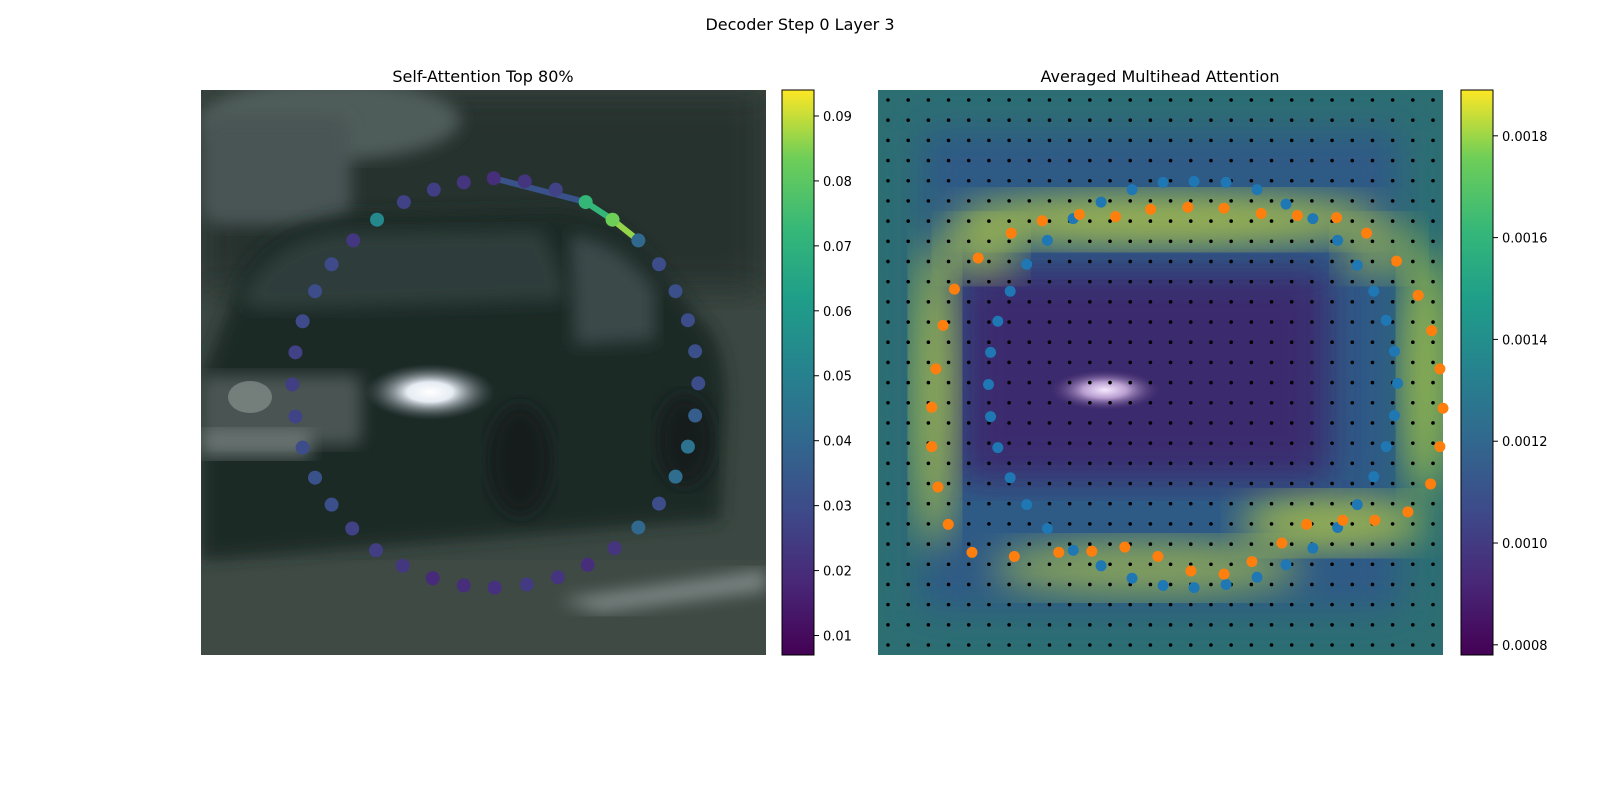 This screenshot has height=800, width=1600. I want to click on left-panel-title: Self-Attention Top 80%, so click(482, 76).